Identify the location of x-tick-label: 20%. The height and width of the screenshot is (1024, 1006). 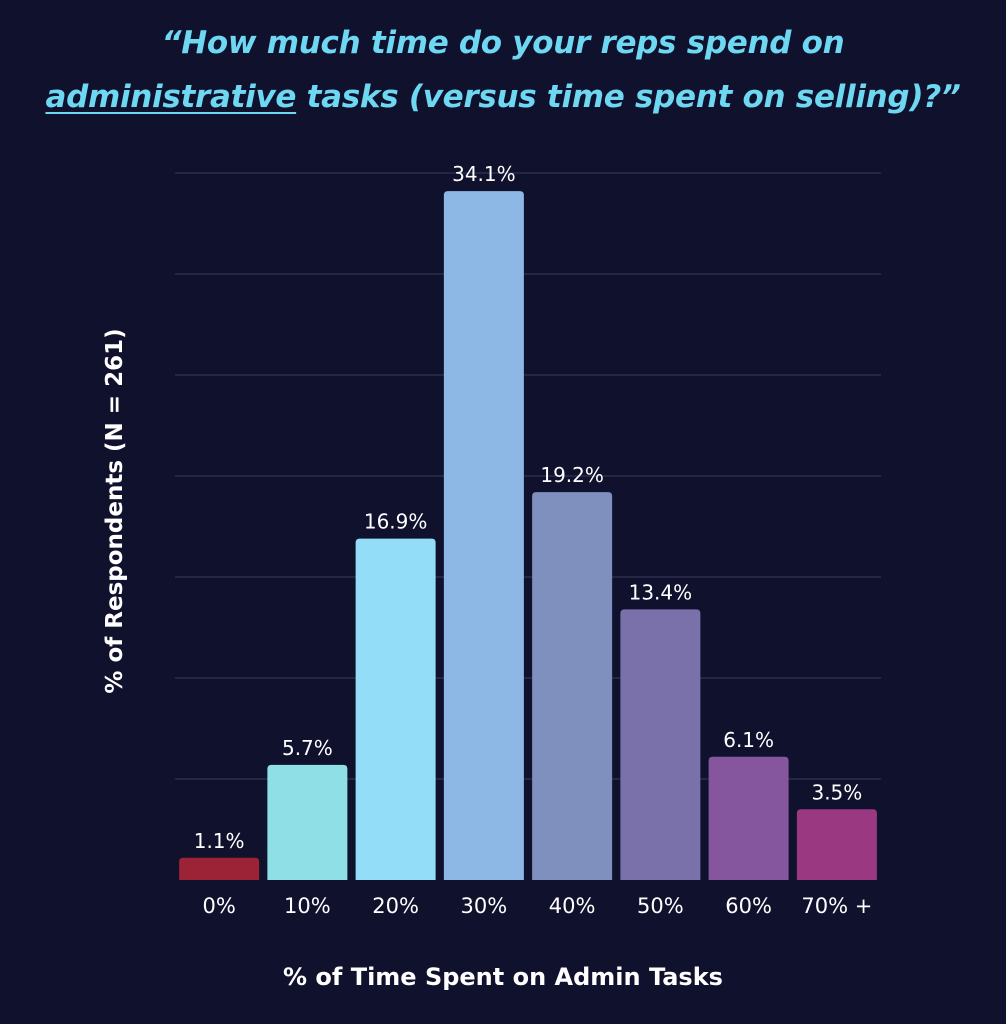
(395, 906).